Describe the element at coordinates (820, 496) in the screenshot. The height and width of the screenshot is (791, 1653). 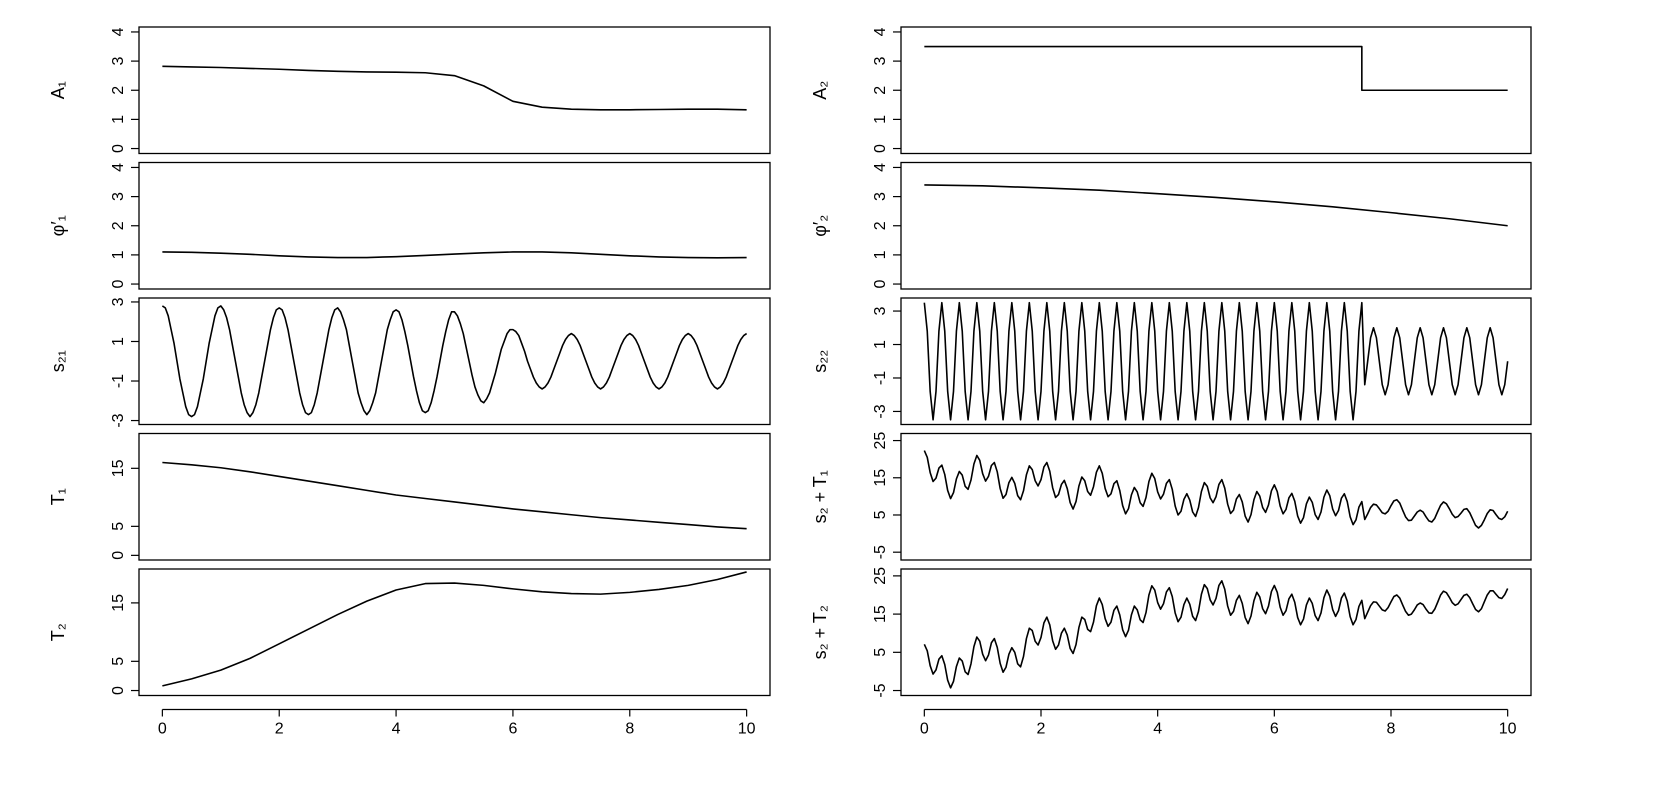
I see `y-axis-label: s₂ + T₁` at that location.